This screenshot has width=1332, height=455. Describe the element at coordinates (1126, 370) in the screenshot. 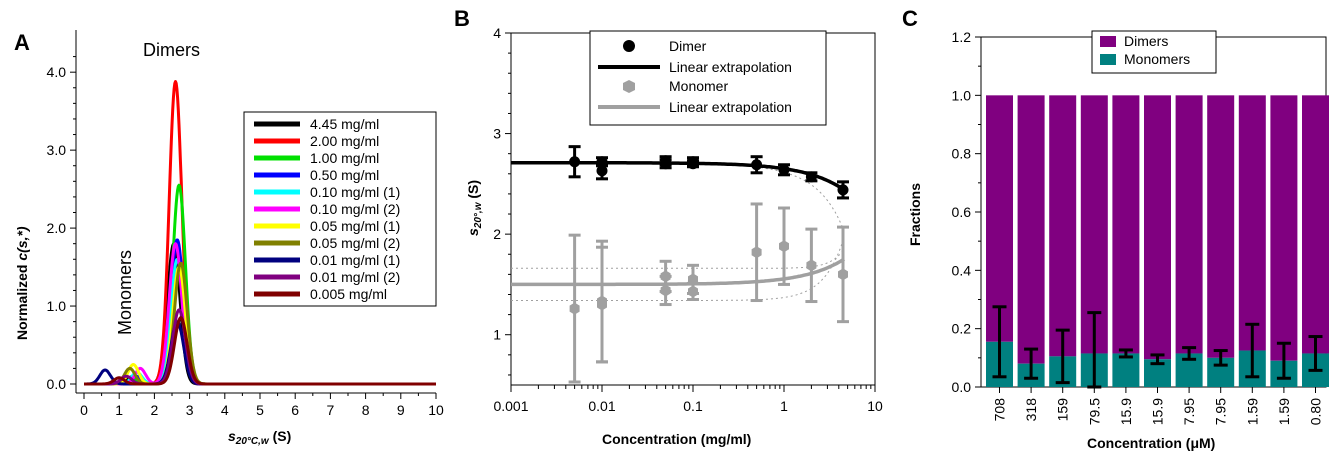

I see `c-bar-monomers` at that location.